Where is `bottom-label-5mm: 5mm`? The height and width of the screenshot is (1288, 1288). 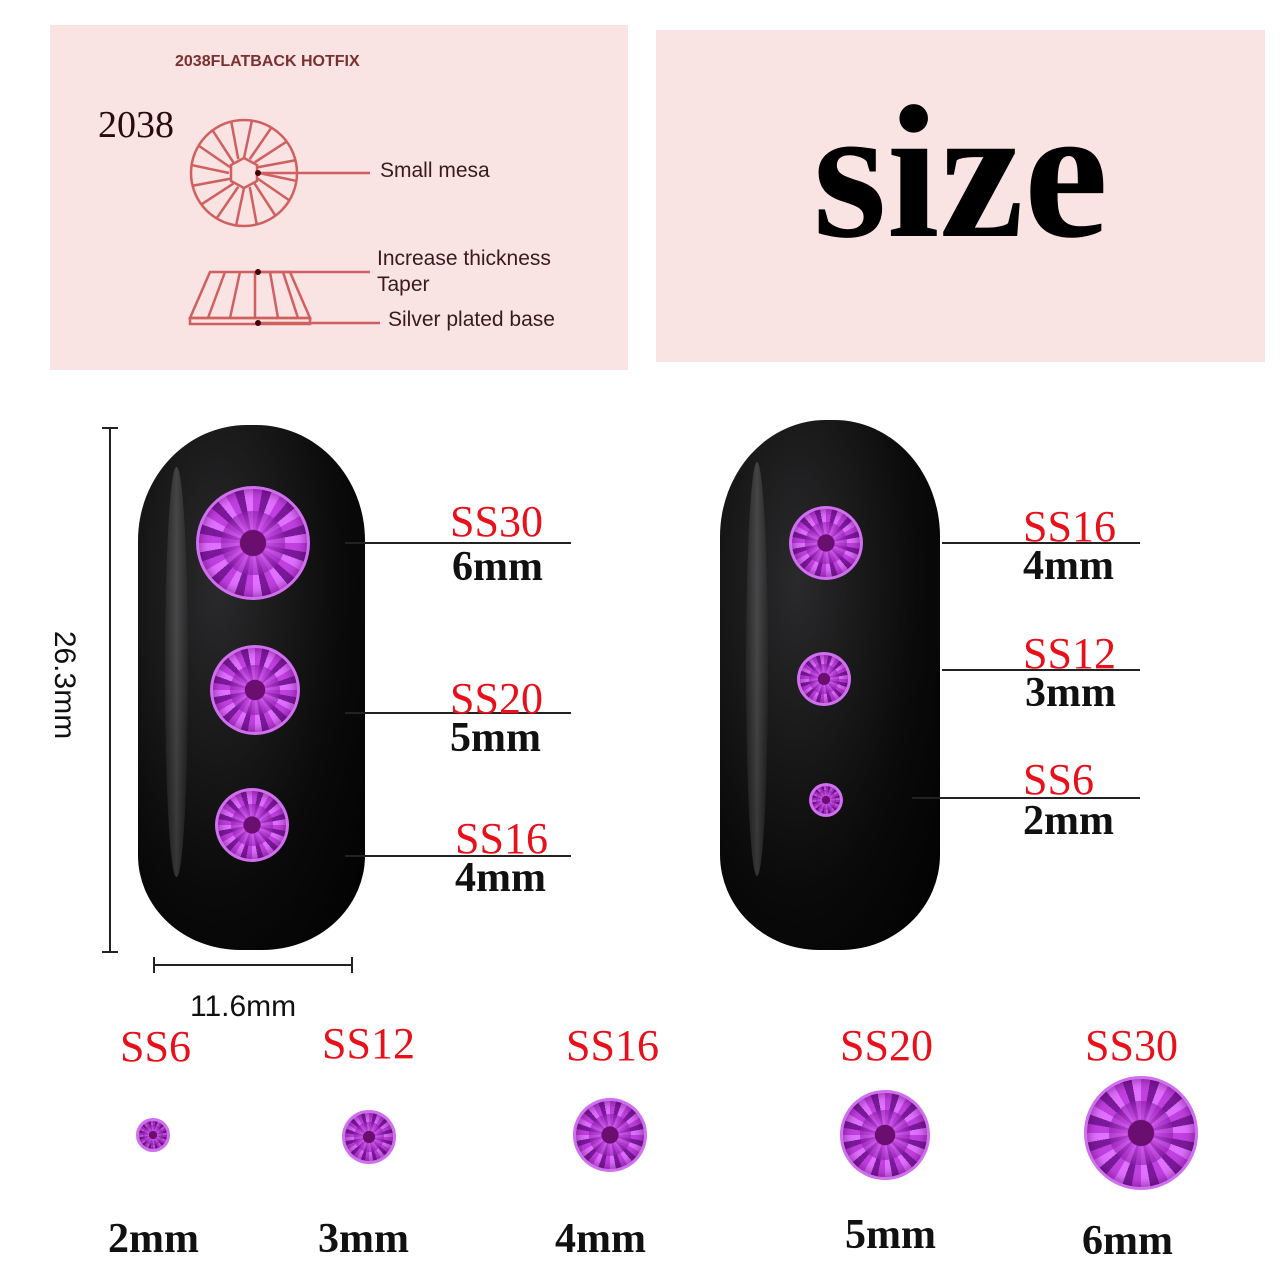 bottom-label-5mm: 5mm is located at coordinates (890, 1235).